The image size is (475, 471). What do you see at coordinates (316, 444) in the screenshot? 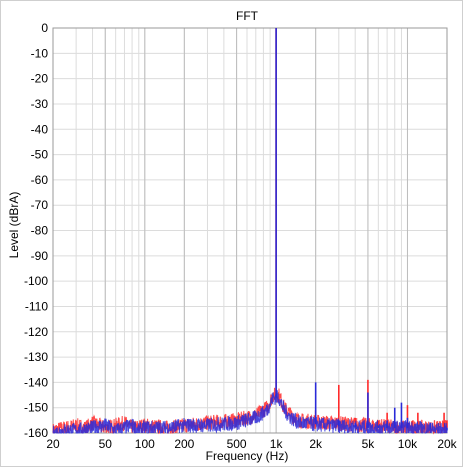
I see `x-tick-label: 2k` at bounding box center [316, 444].